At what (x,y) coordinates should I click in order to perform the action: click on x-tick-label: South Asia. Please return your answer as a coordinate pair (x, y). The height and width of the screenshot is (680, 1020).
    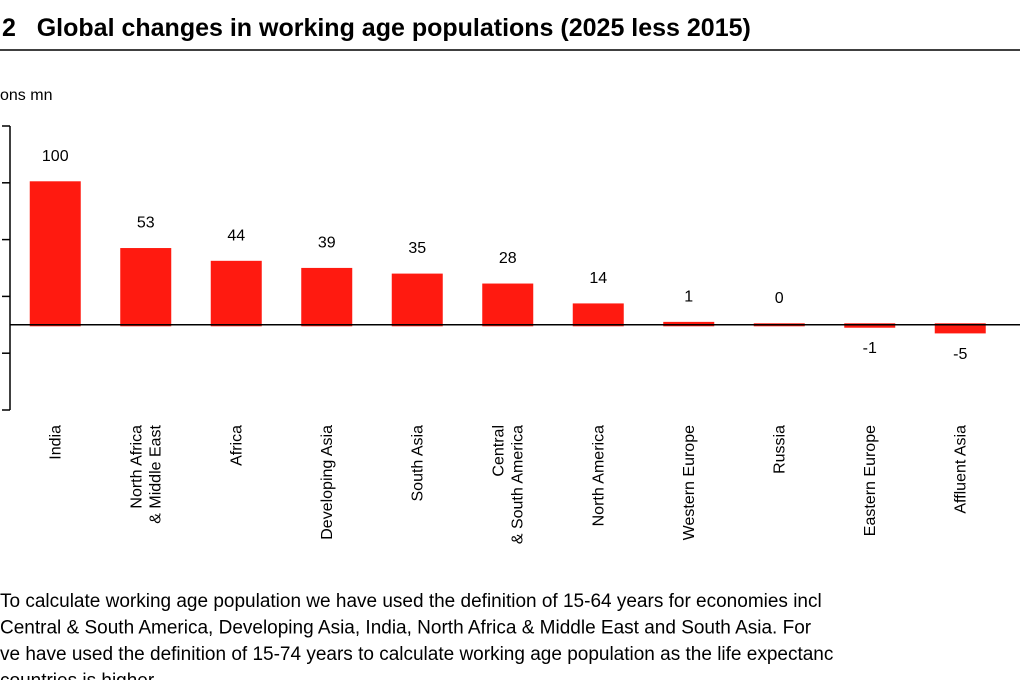
    Looking at the image, I should click on (417, 463).